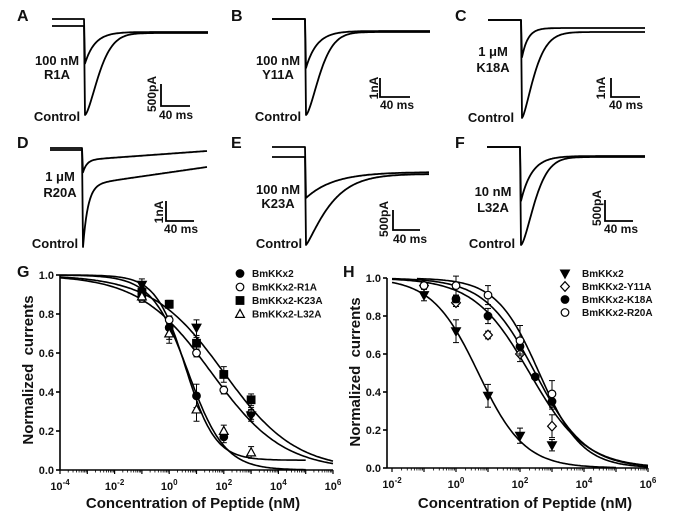 Image resolution: width=685 pixels, height=523 pixels. I want to click on x-tick-label: 10⁻⁴, so click(60, 485).